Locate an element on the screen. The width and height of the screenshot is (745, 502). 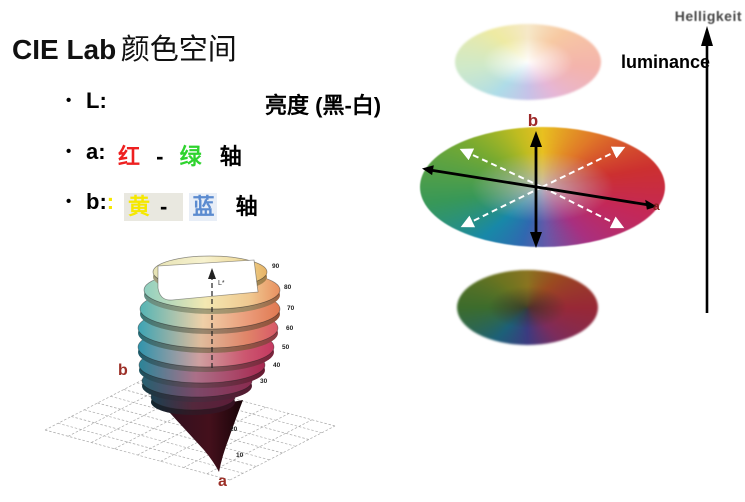
level-label: 60 is located at coordinates (290, 328).